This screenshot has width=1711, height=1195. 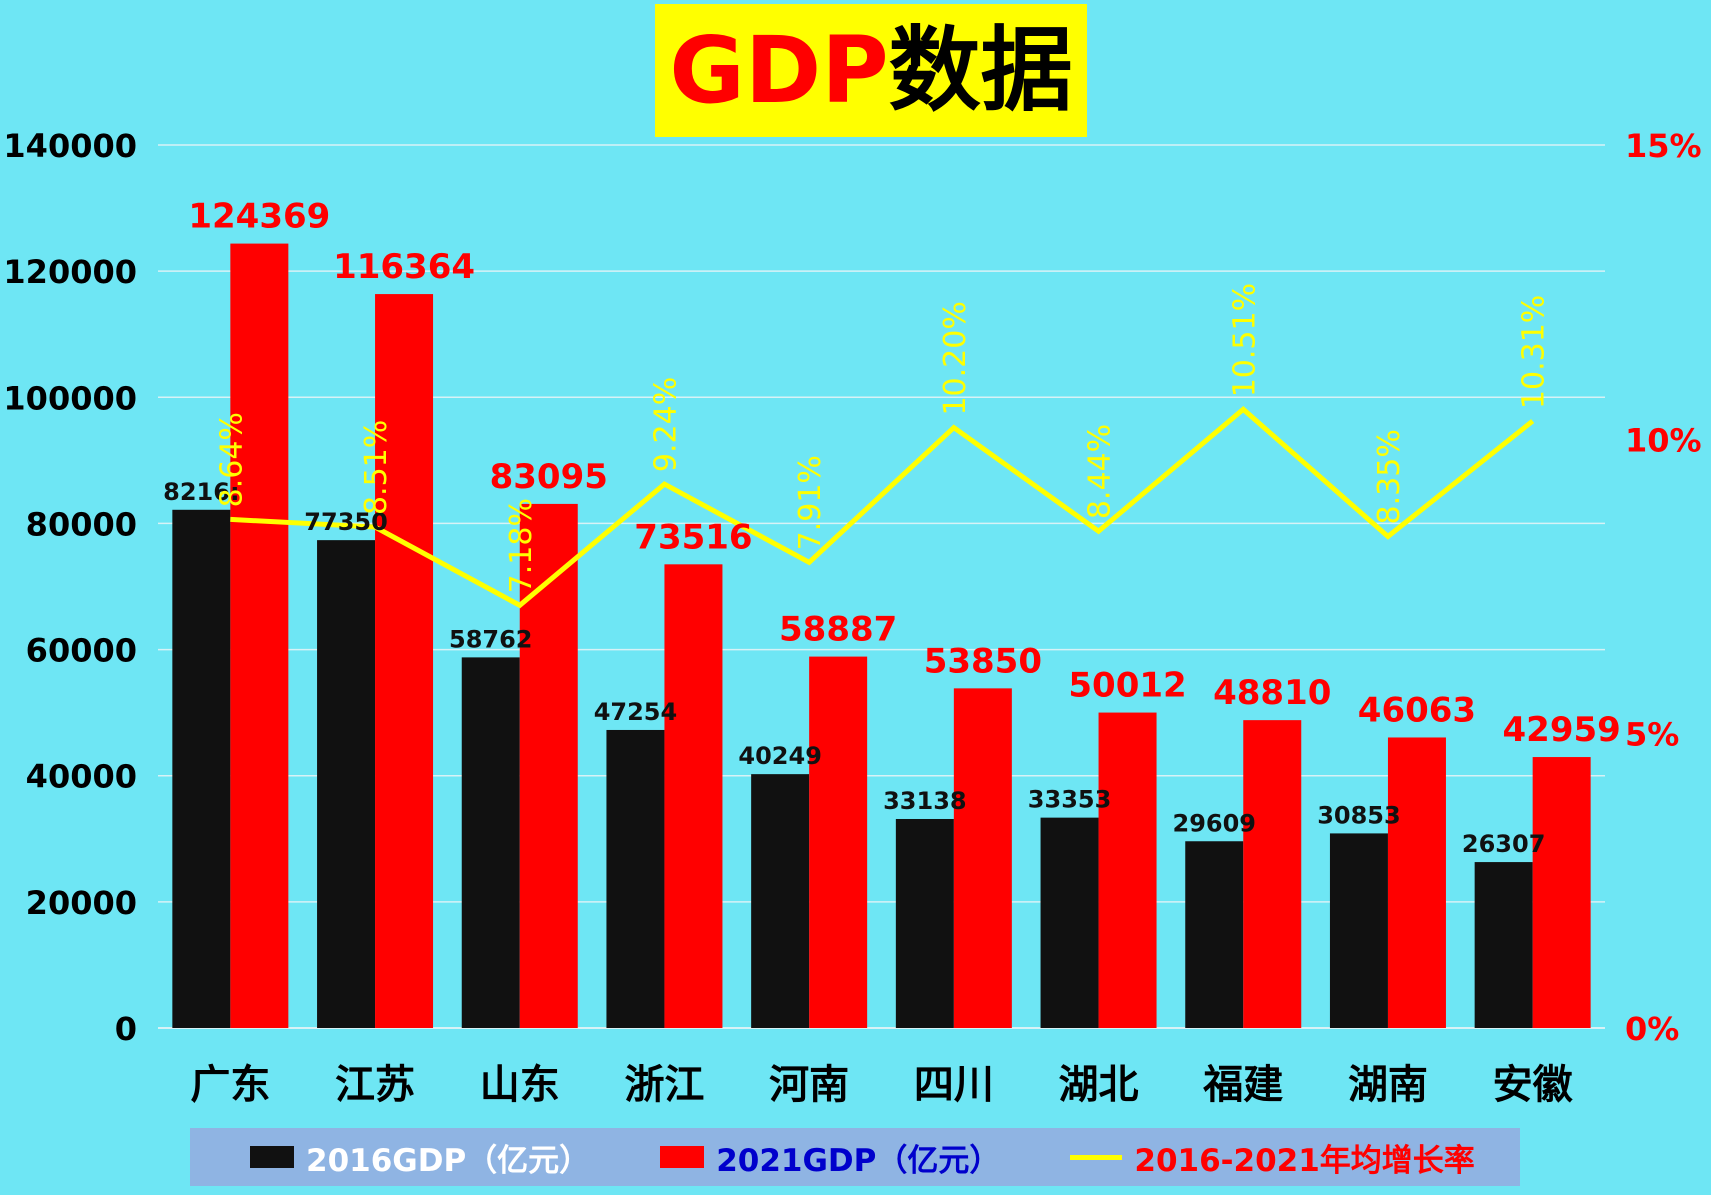 I want to click on data-label-2021: 124369, so click(x=259, y=217).